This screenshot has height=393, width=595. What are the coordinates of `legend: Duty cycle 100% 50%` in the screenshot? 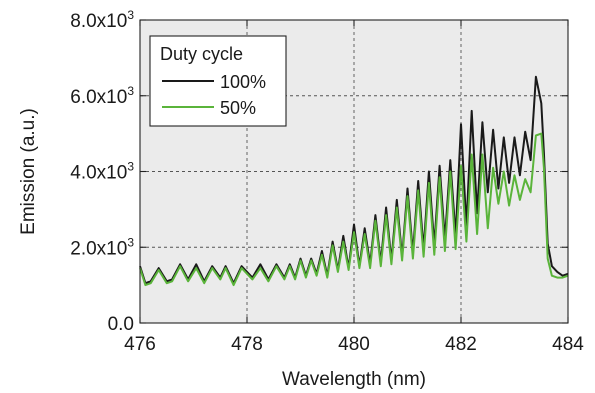 It's located at (218, 81).